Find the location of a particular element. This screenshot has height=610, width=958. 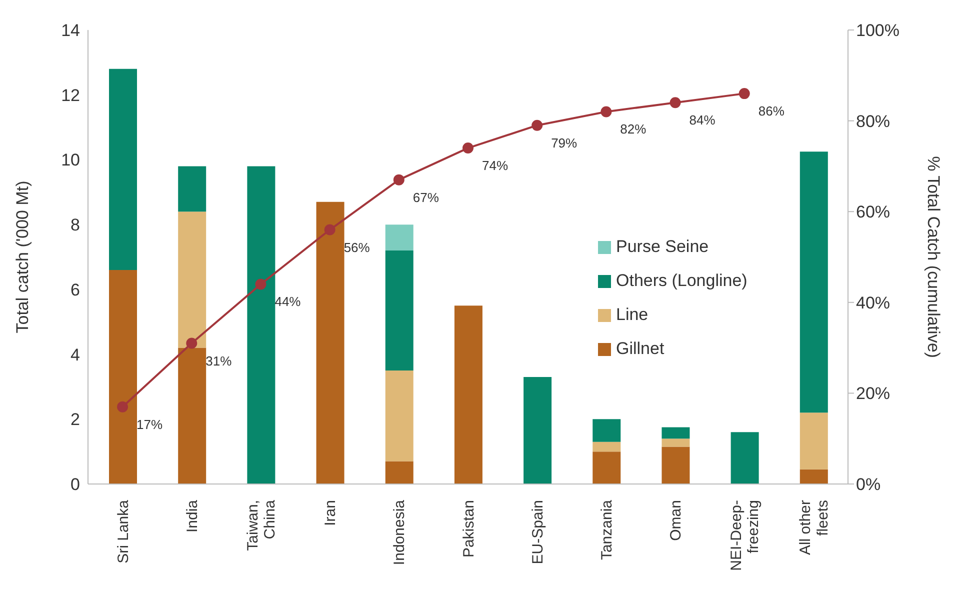

y2-tick-label: 60% is located at coordinates (873, 212).